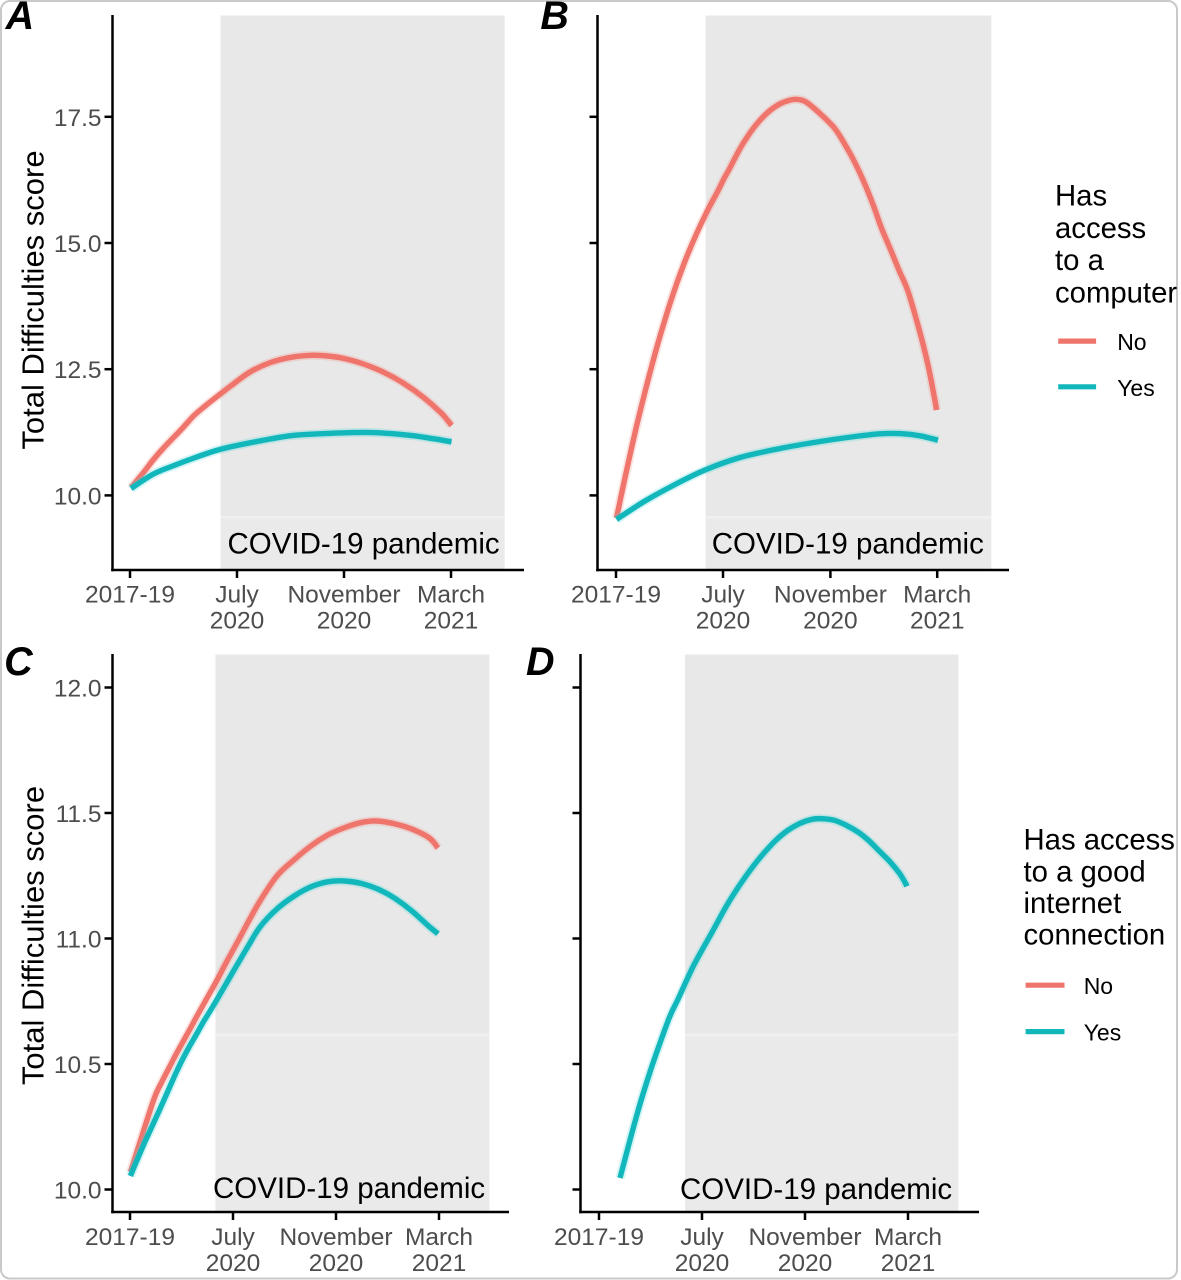 The width and height of the screenshot is (1181, 1280). What do you see at coordinates (78, 244) in the screenshot?
I see `svg-text: 15.0` at bounding box center [78, 244].